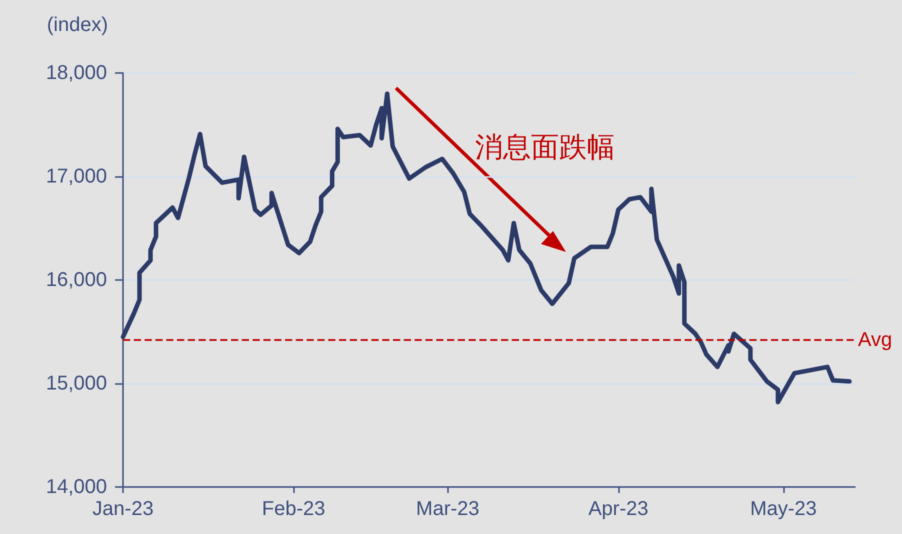  I want to click on y-tick-label: 14,000, so click(76, 487).